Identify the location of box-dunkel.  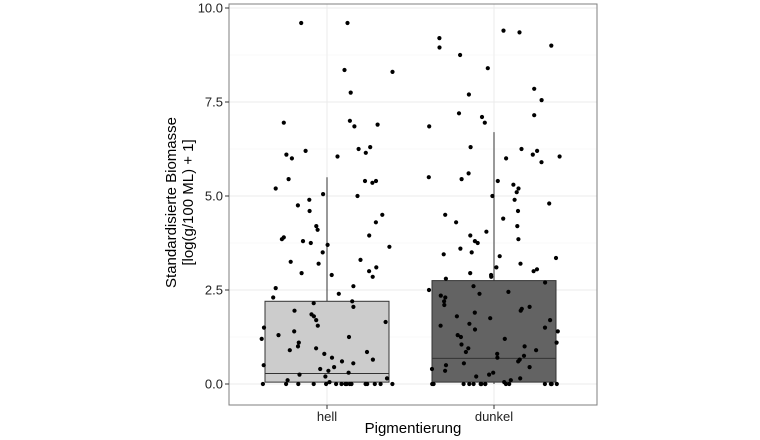
(494, 258).